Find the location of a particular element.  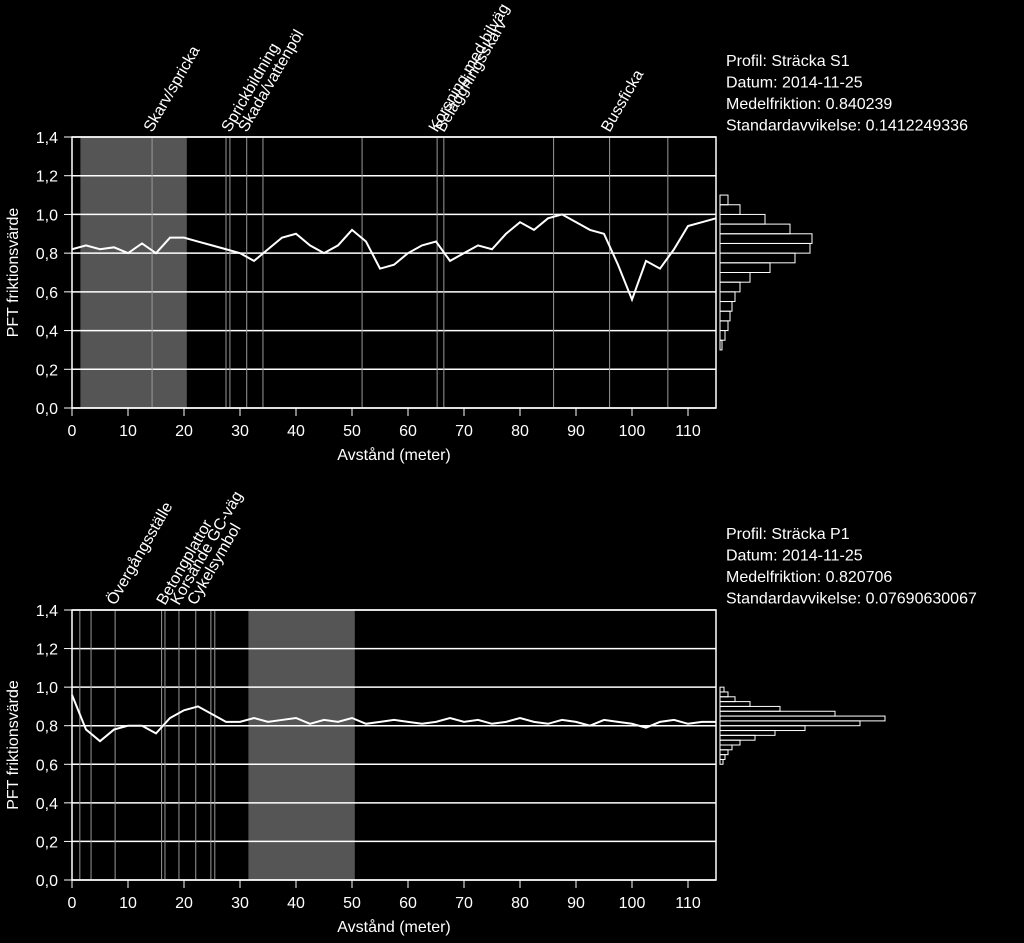

info-text: Medelfriktion: 0.820706 is located at coordinates (809, 577).